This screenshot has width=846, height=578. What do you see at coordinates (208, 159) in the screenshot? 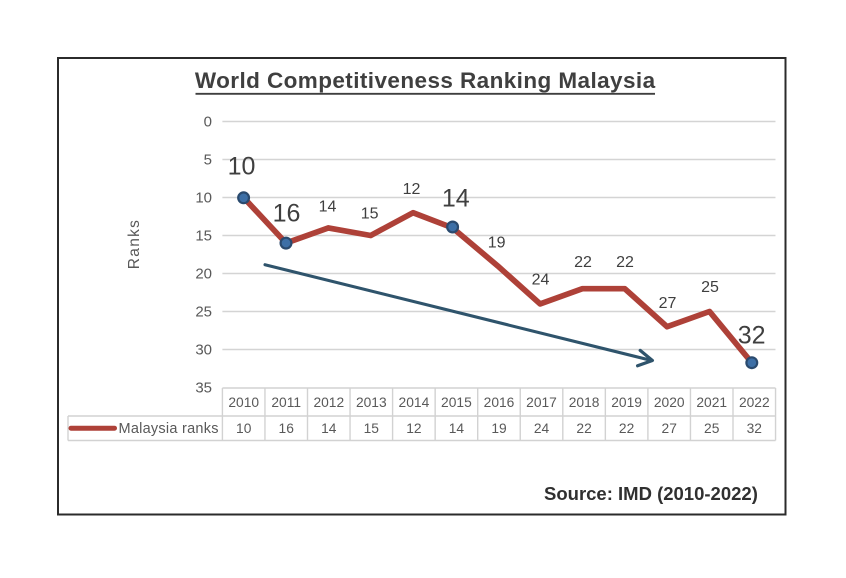
I see `svg-text: 5` at bounding box center [208, 159].